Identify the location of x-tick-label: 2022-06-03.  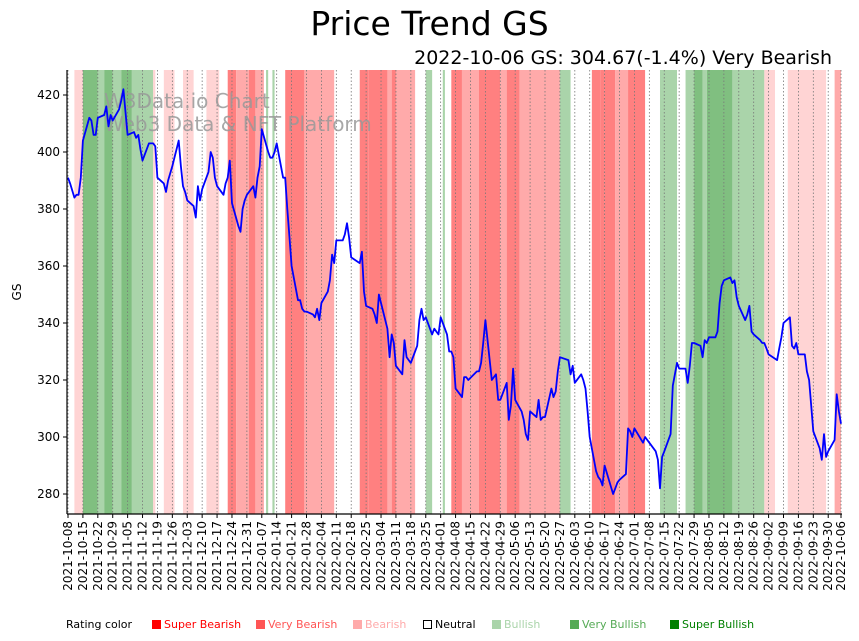
(575, 556).